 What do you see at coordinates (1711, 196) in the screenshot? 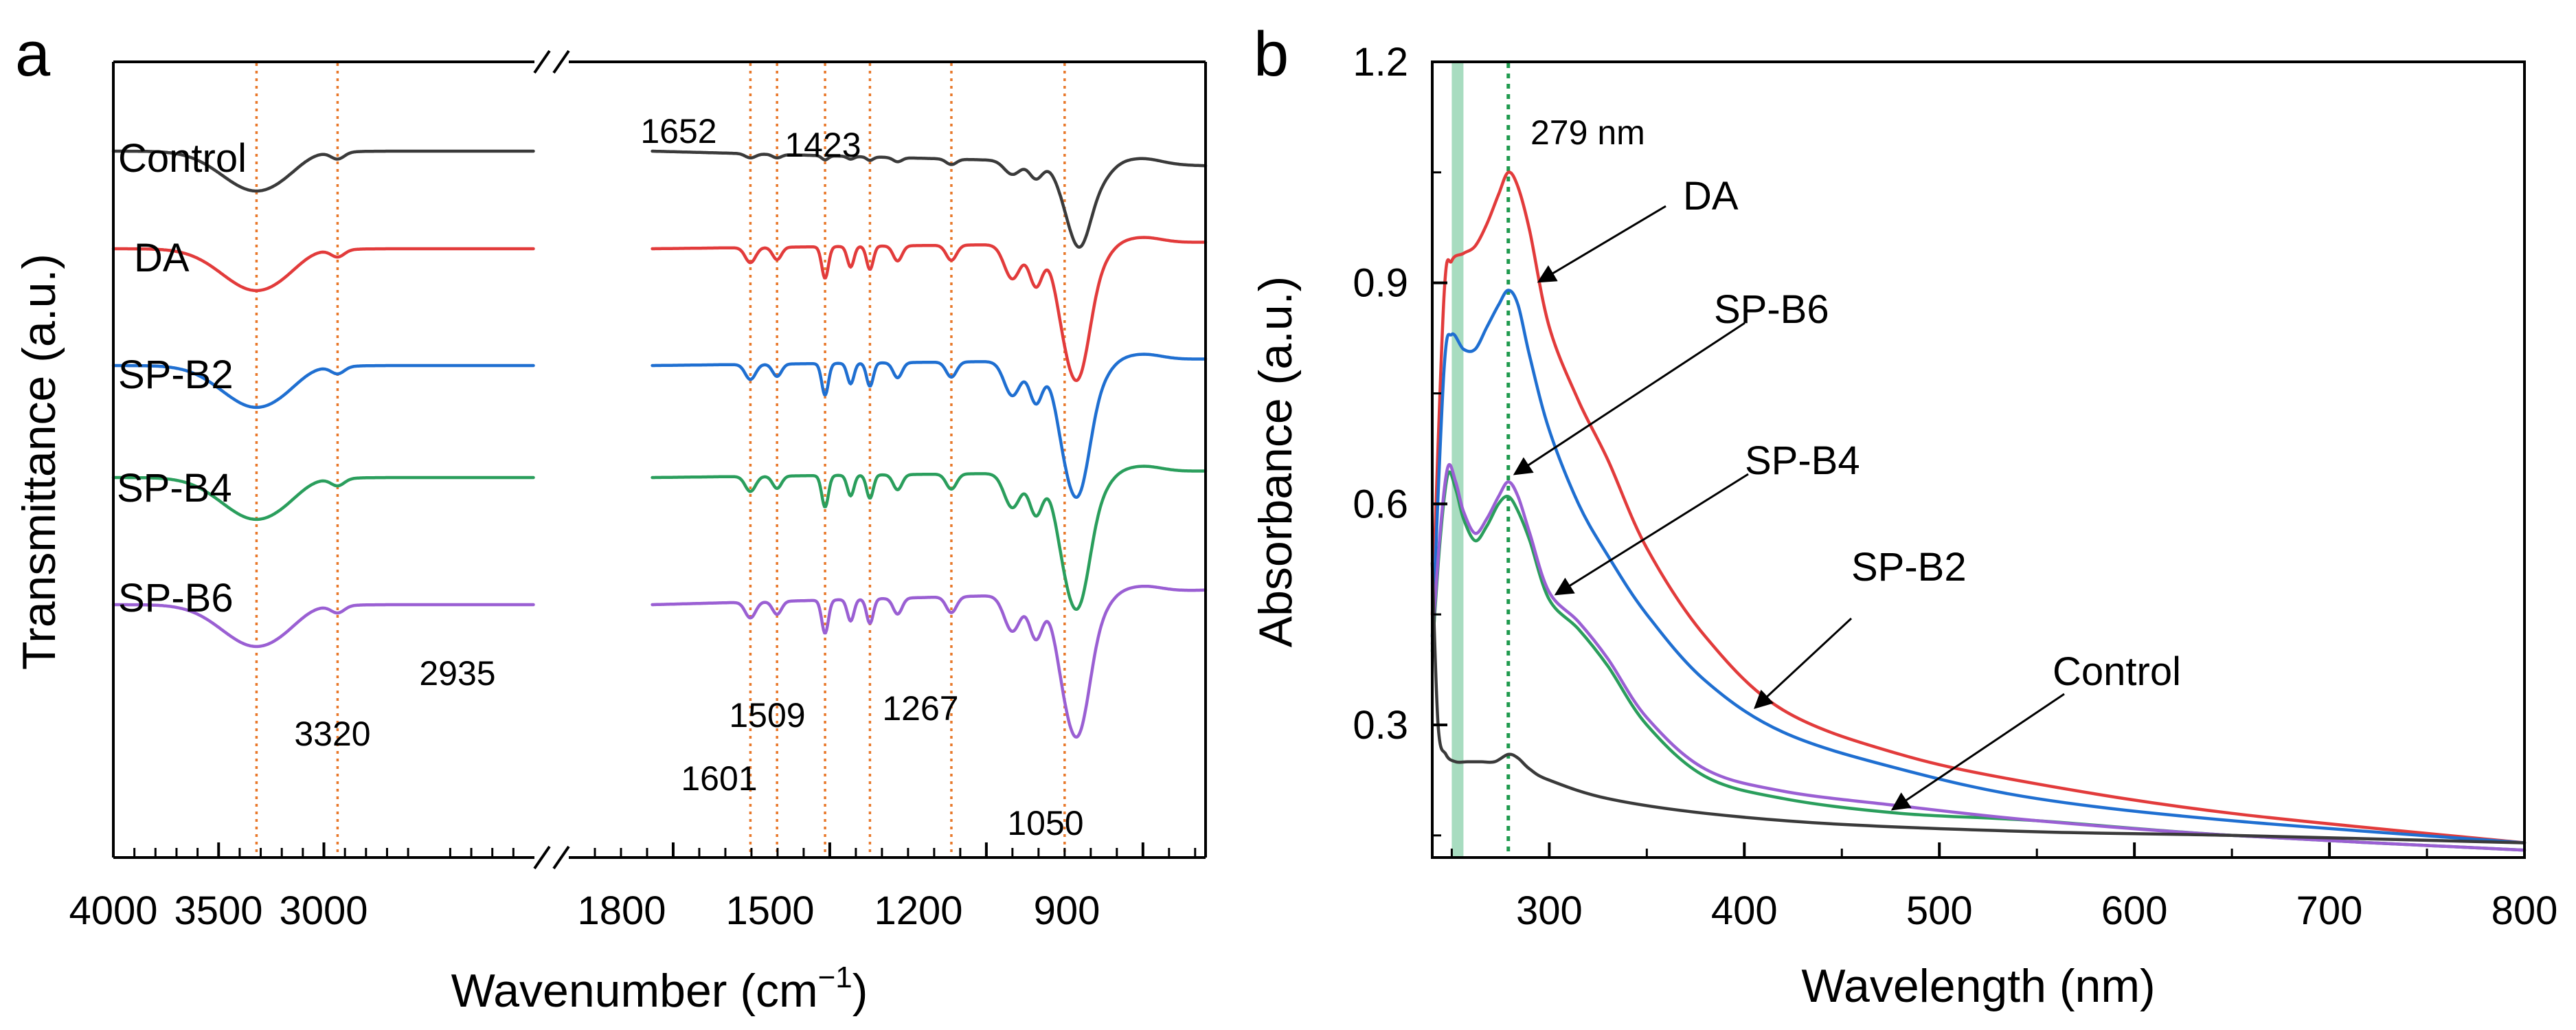
I see `annotation-da: DA` at bounding box center [1711, 196].